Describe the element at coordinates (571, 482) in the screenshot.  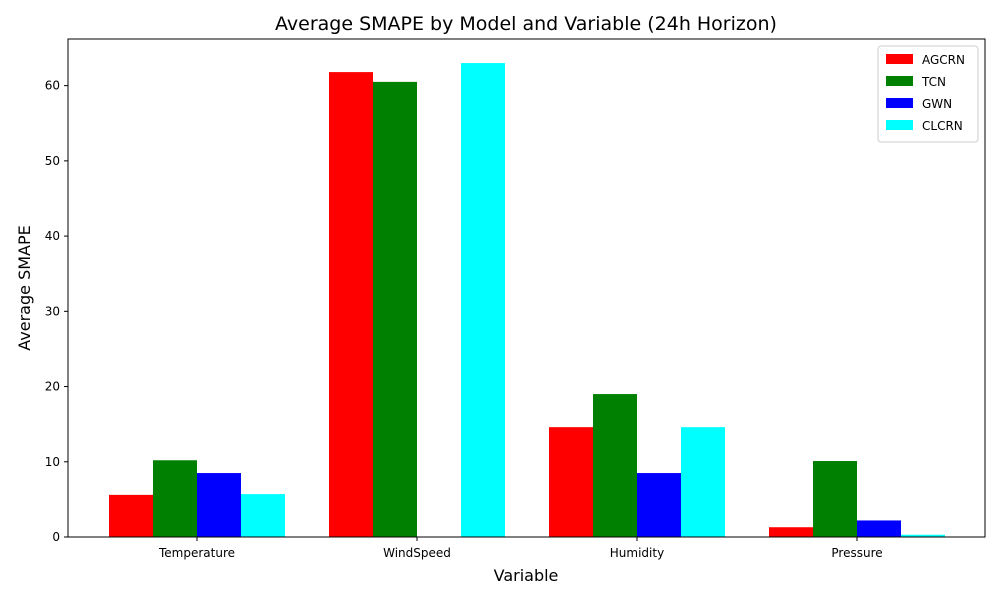
I see `bar-agcrn-humidity` at that location.